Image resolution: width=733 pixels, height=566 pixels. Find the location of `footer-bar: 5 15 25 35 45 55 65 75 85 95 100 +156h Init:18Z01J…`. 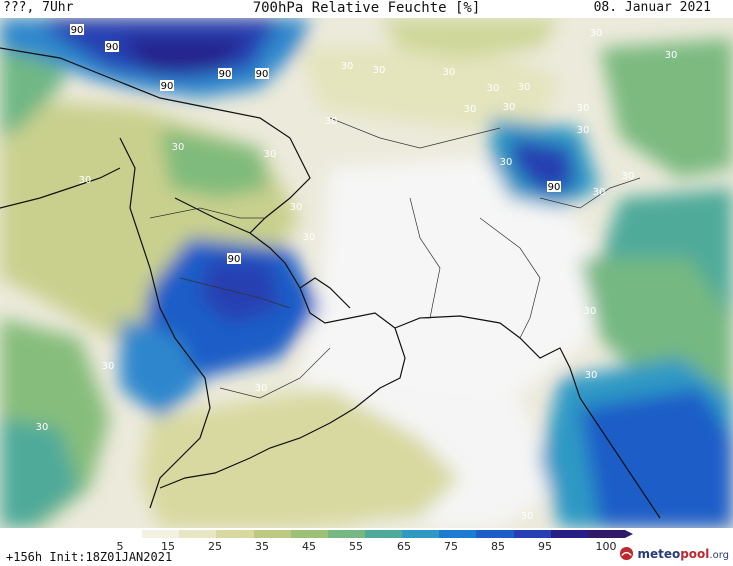

footer-bar: 5 15 25 35 45 55 65 75 85 95 100 +156h Init:18Z01J… is located at coordinates (366, 547).